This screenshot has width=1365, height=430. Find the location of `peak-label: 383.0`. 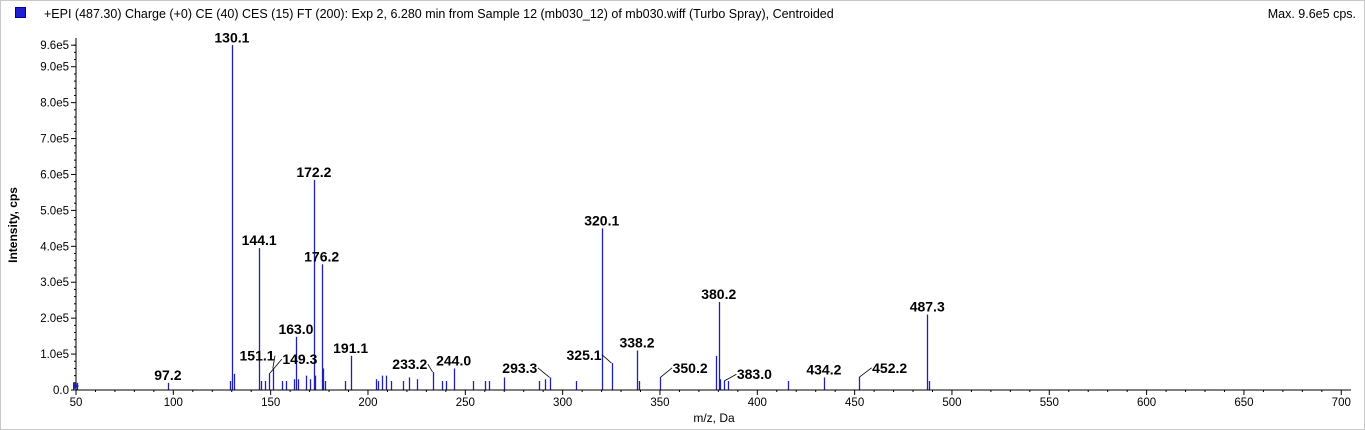

peak-label: 383.0 is located at coordinates (754, 374).